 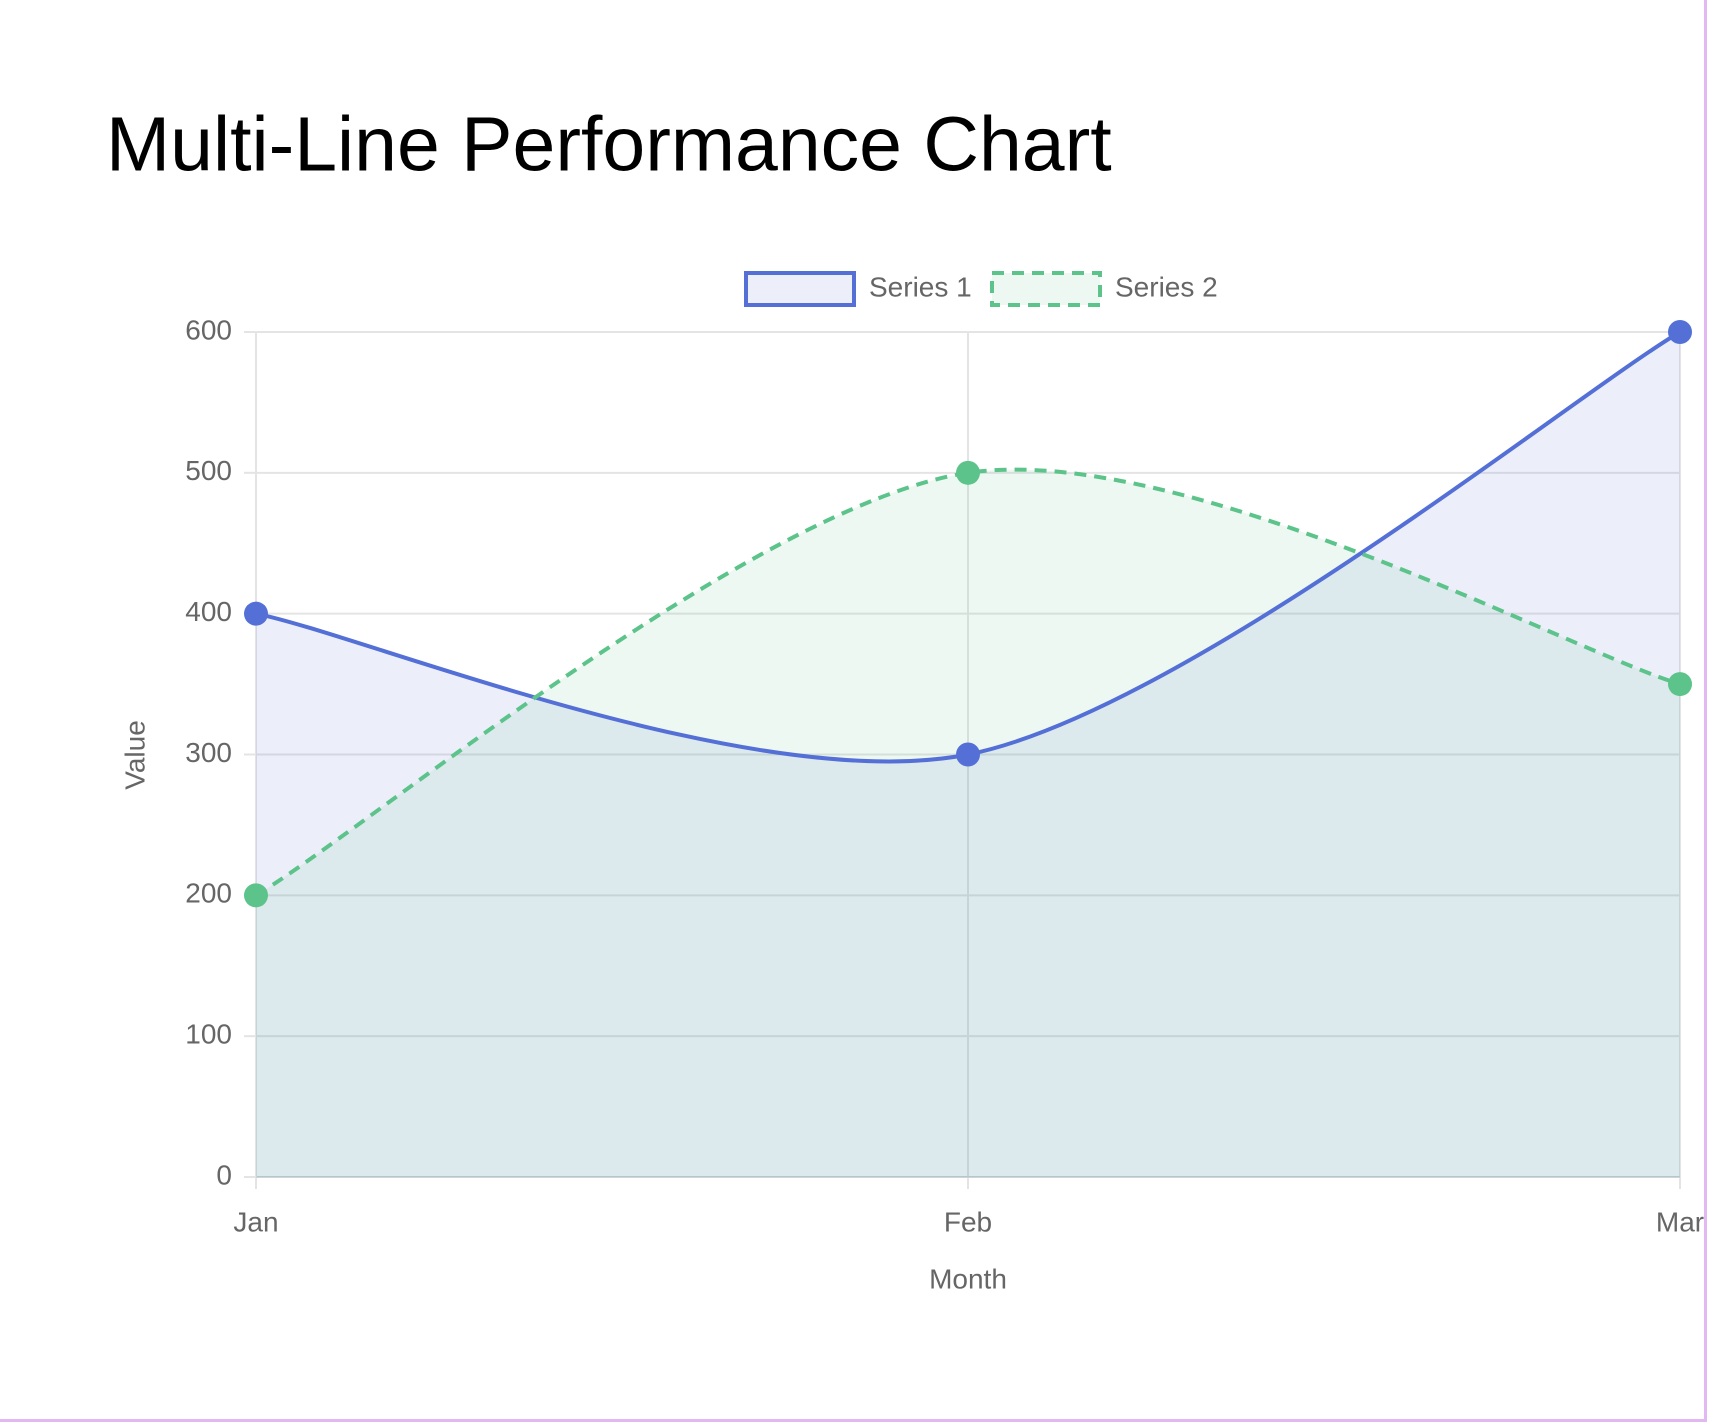 I want to click on x-axis-label: Month, so click(x=968, y=1278).